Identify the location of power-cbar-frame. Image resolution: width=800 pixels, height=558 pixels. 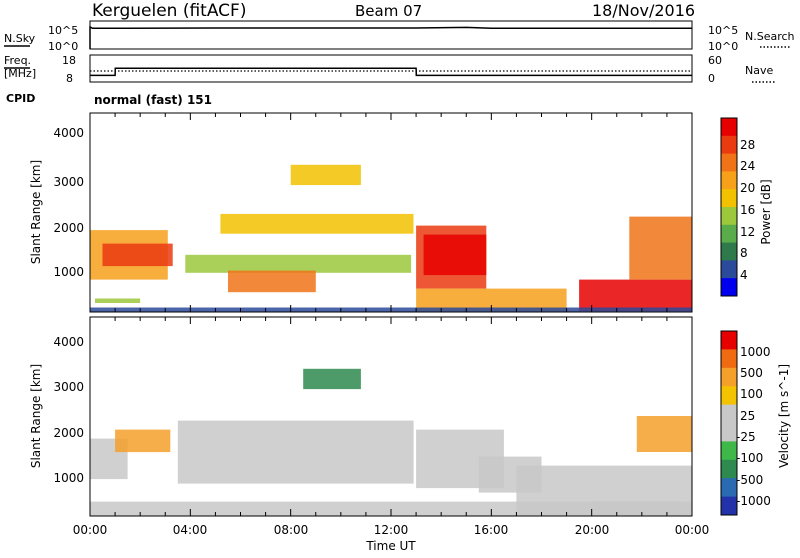
(729, 207).